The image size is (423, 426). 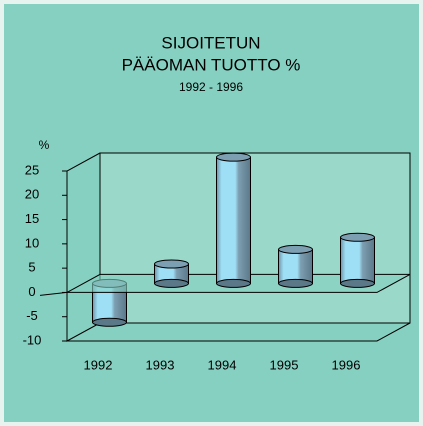 What do you see at coordinates (211, 64) in the screenshot?
I see `chart-title: PÄÄOMAN TUOTTO %` at bounding box center [211, 64].